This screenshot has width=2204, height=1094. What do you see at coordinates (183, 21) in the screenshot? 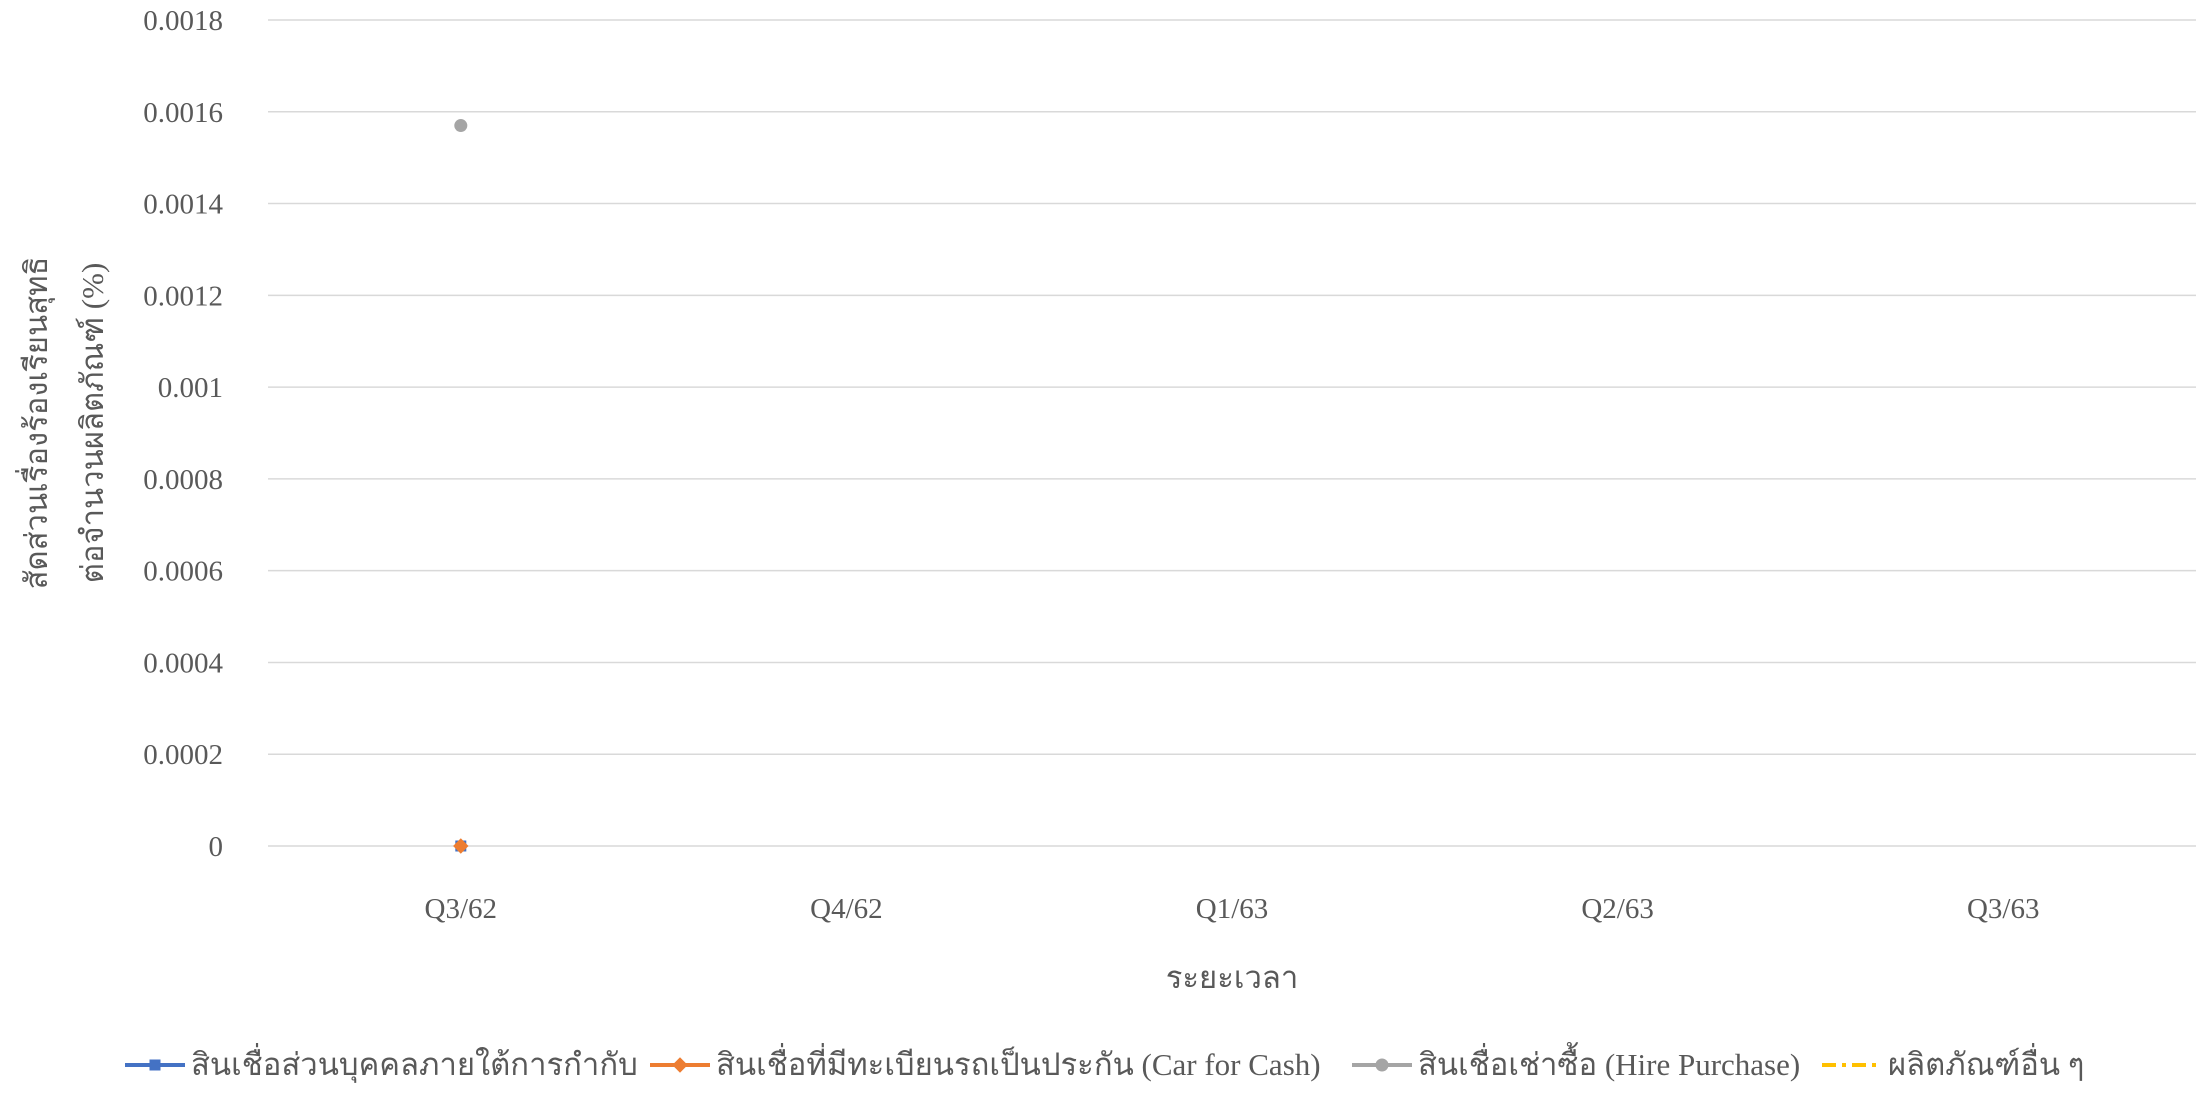
I see `y-tick-label: 0.0018` at bounding box center [183, 21].